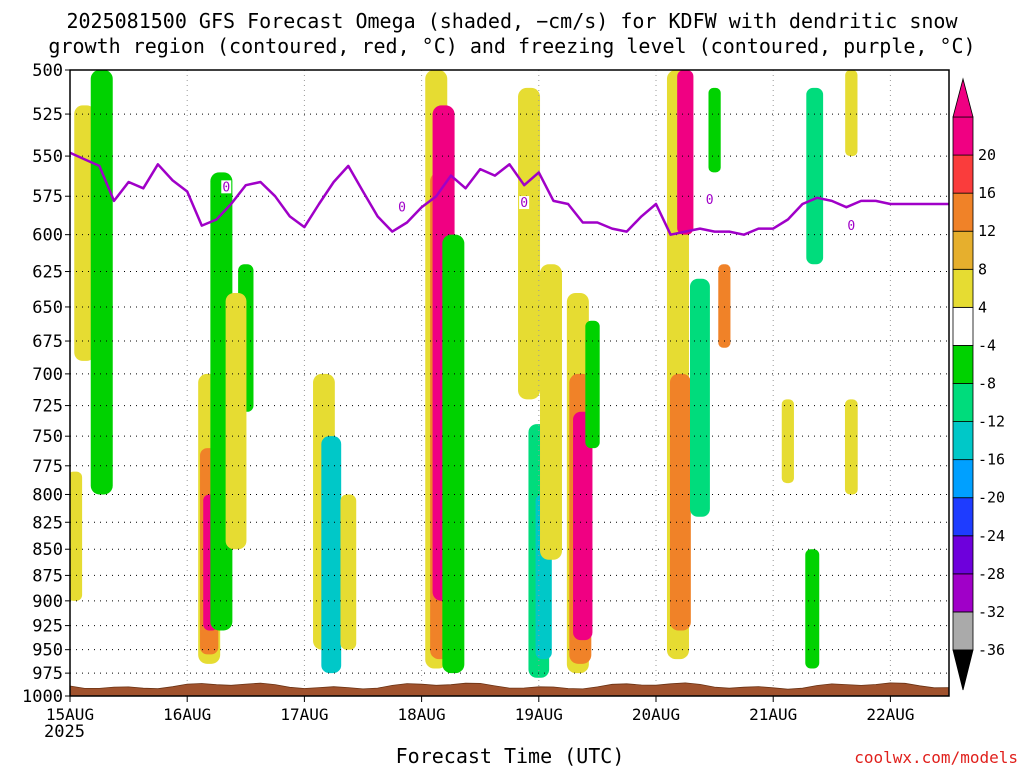 This screenshot has width=1024, height=768. I want to click on colorbar-tick-label: -8, so click(987, 384).